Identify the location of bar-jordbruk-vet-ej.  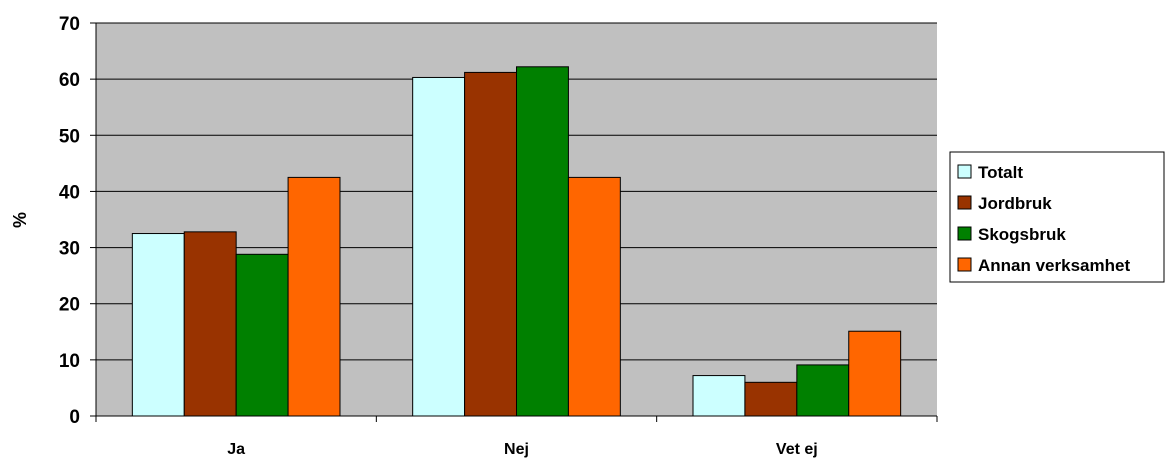
(771, 399).